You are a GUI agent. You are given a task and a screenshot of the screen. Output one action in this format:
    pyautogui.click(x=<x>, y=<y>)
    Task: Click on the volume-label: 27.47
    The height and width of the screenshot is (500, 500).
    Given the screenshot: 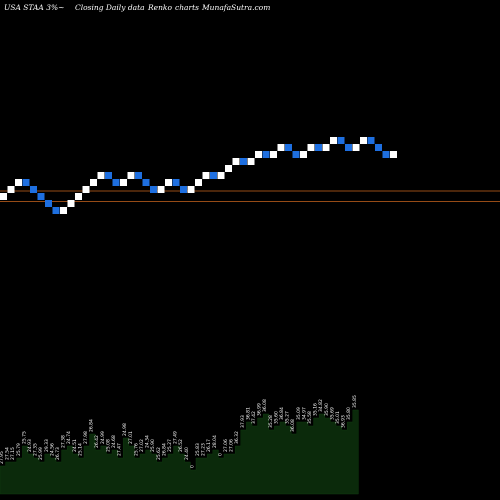 What is the action you would take?
    pyautogui.click(x=120, y=449)
    